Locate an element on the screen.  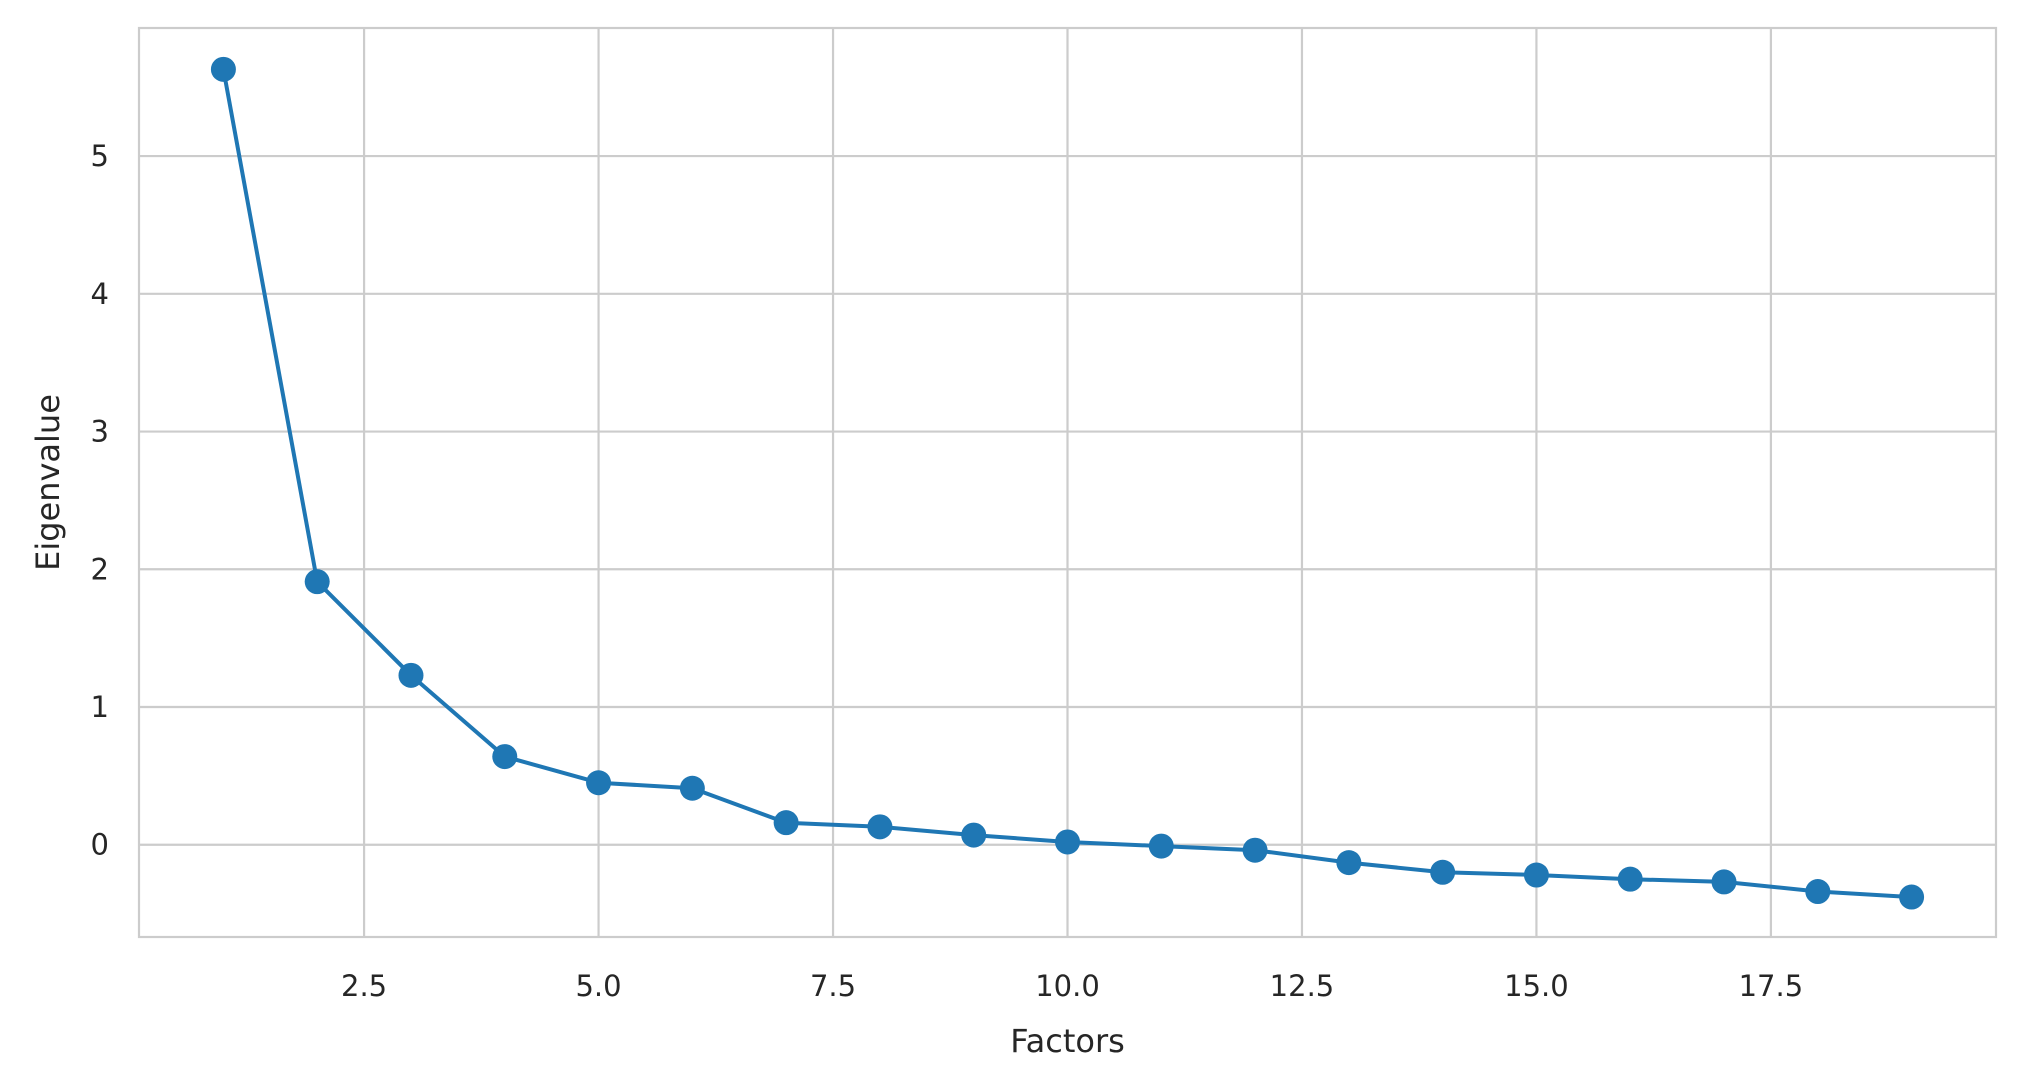
x-tick-label: 17.5 is located at coordinates (1771, 986).